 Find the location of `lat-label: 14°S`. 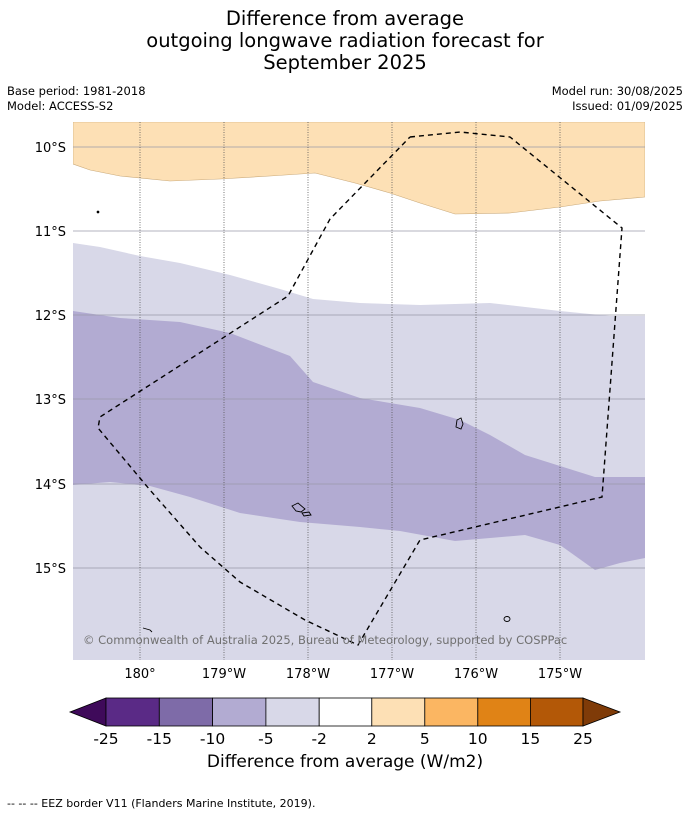

lat-label: 14°S is located at coordinates (50, 485).